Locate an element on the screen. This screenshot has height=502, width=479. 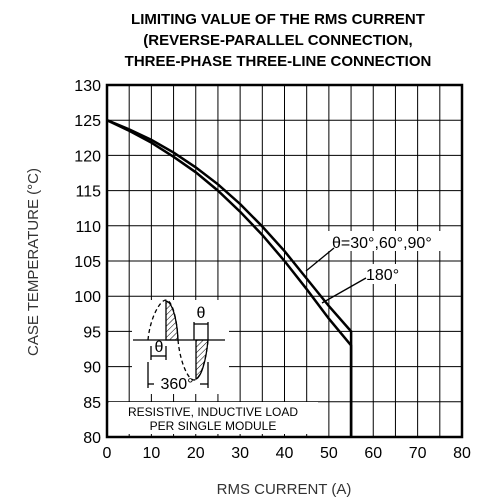
x-axis-label: RMS CURRENT (A) is located at coordinates (284, 489).